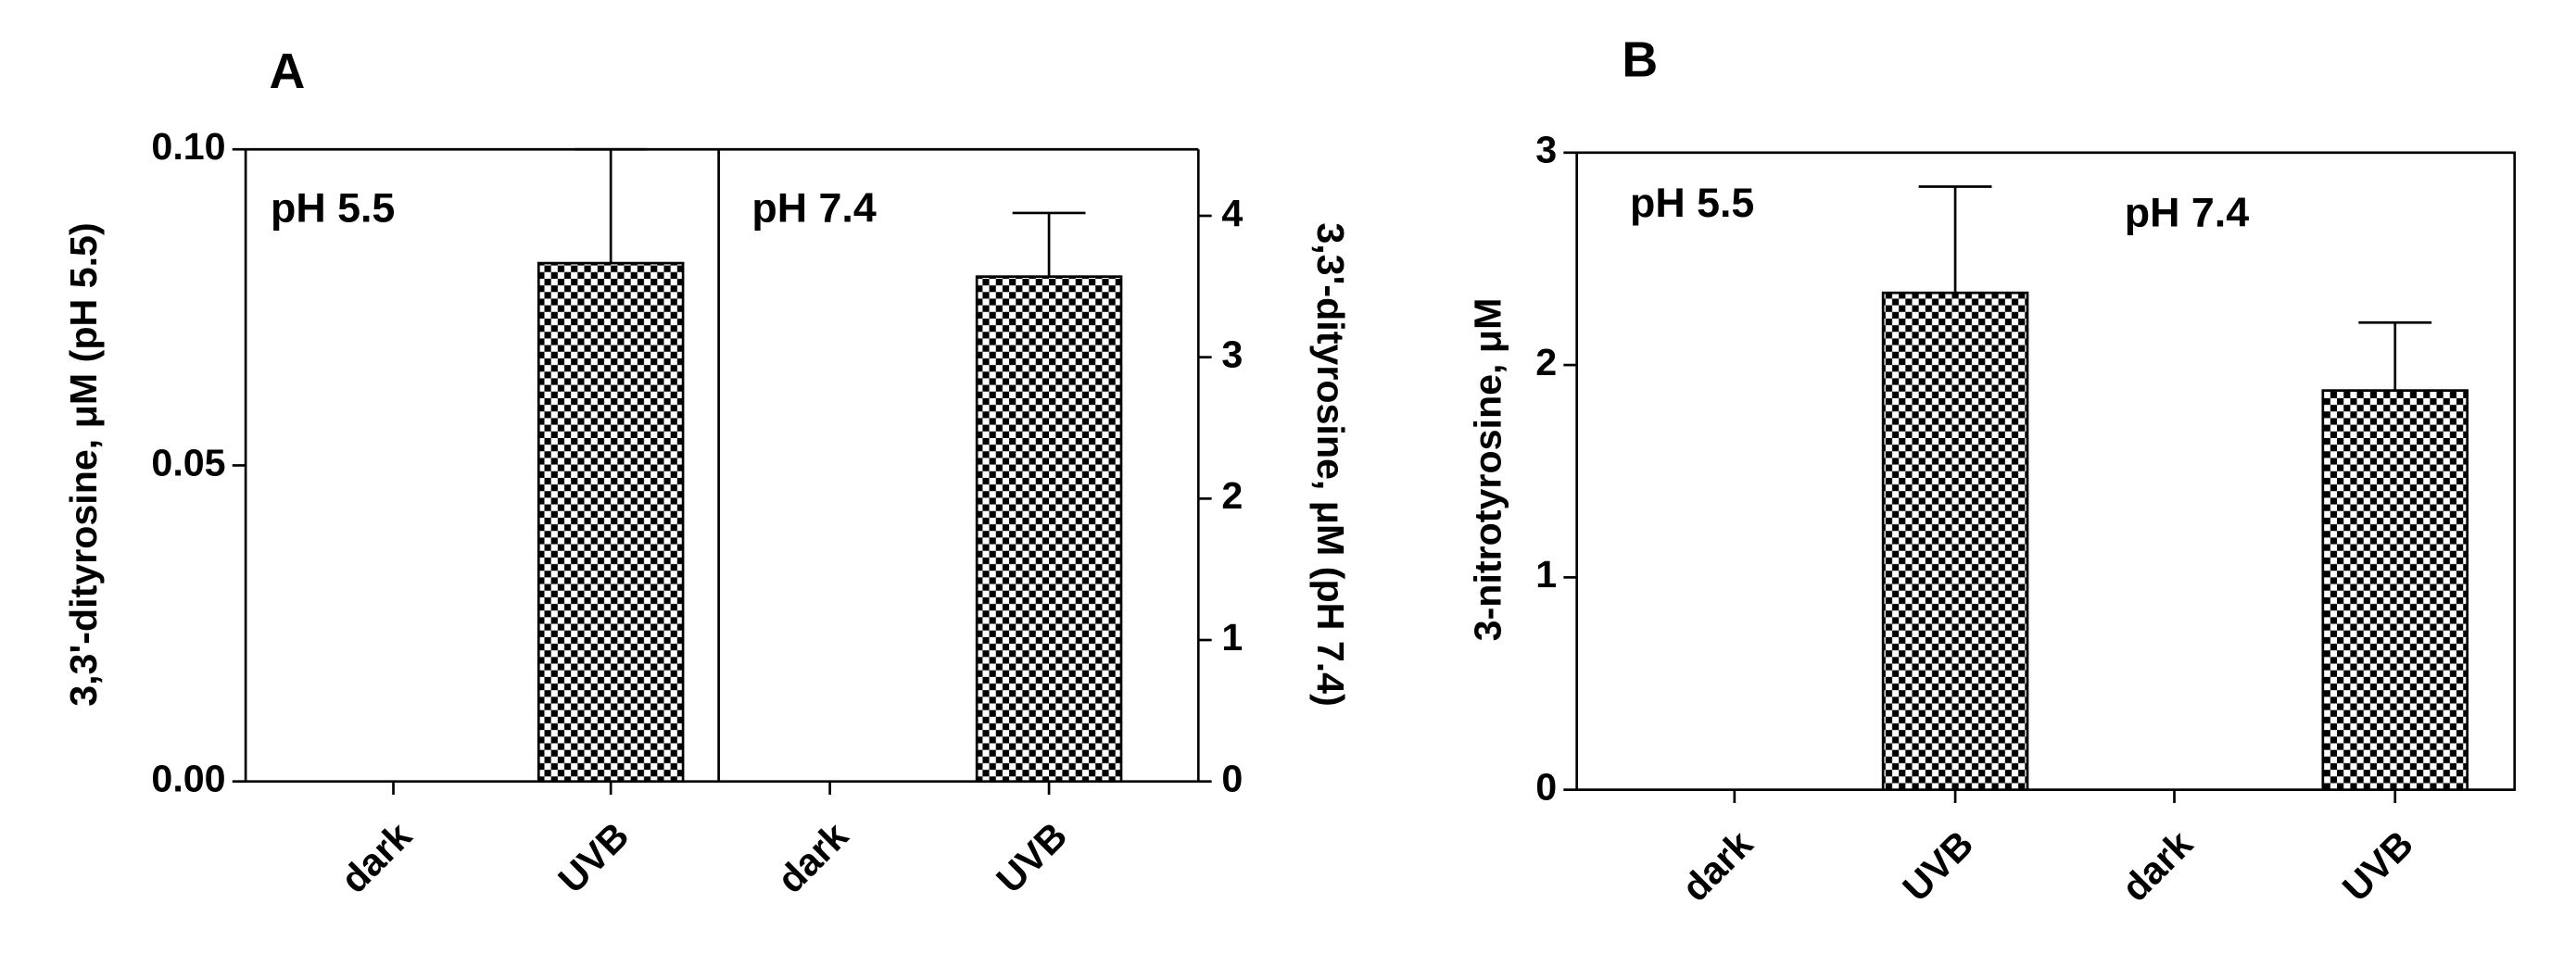 This screenshot has height=954, width=2576. I want to click on y-tick-label: 3, so click(1546, 150).